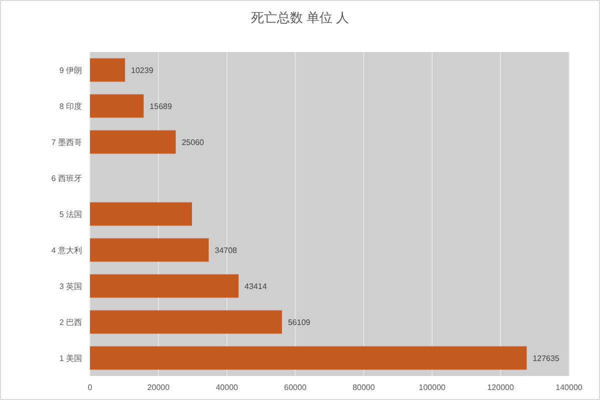  Describe the element at coordinates (299, 322) in the screenshot. I see `data-label: 56109` at that location.